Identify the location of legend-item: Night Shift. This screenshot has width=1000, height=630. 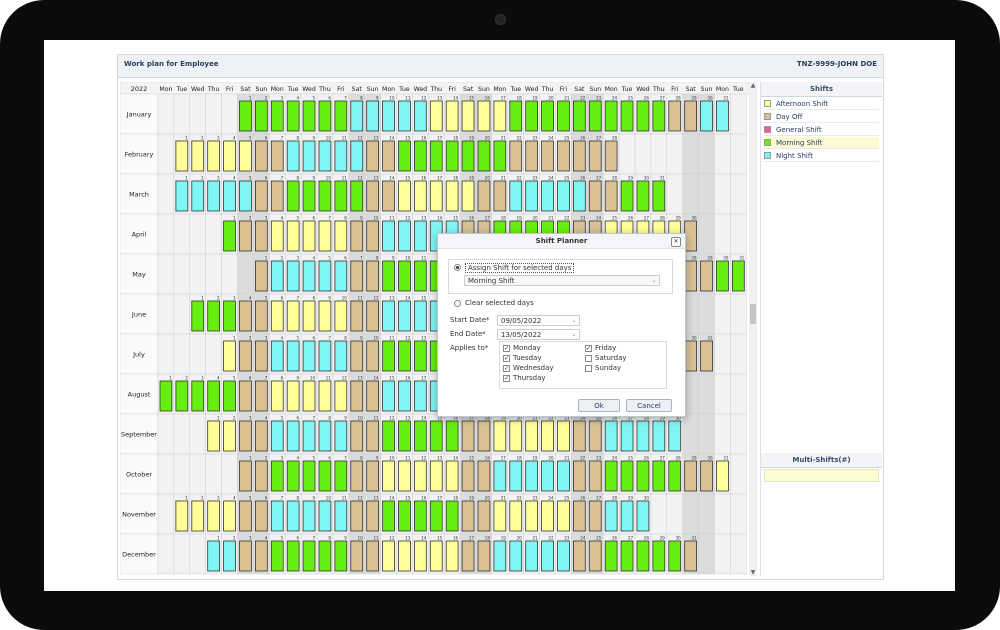
(821, 156).